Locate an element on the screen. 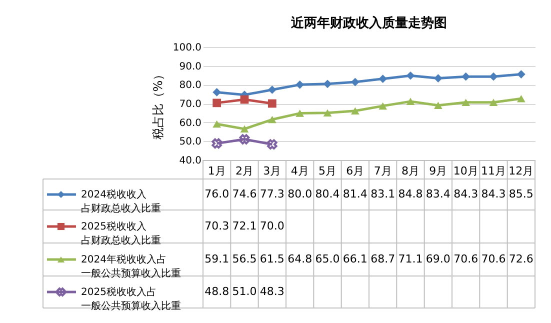 Image resolution: width=551 pixels, height=323 pixels. x-tick-label: 12月 is located at coordinates (521, 171).